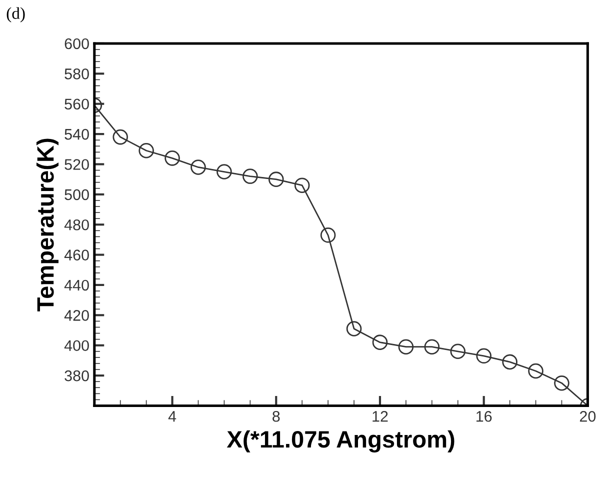  Describe the element at coordinates (76, 376) in the screenshot. I see `y-tick-label: 380` at that location.